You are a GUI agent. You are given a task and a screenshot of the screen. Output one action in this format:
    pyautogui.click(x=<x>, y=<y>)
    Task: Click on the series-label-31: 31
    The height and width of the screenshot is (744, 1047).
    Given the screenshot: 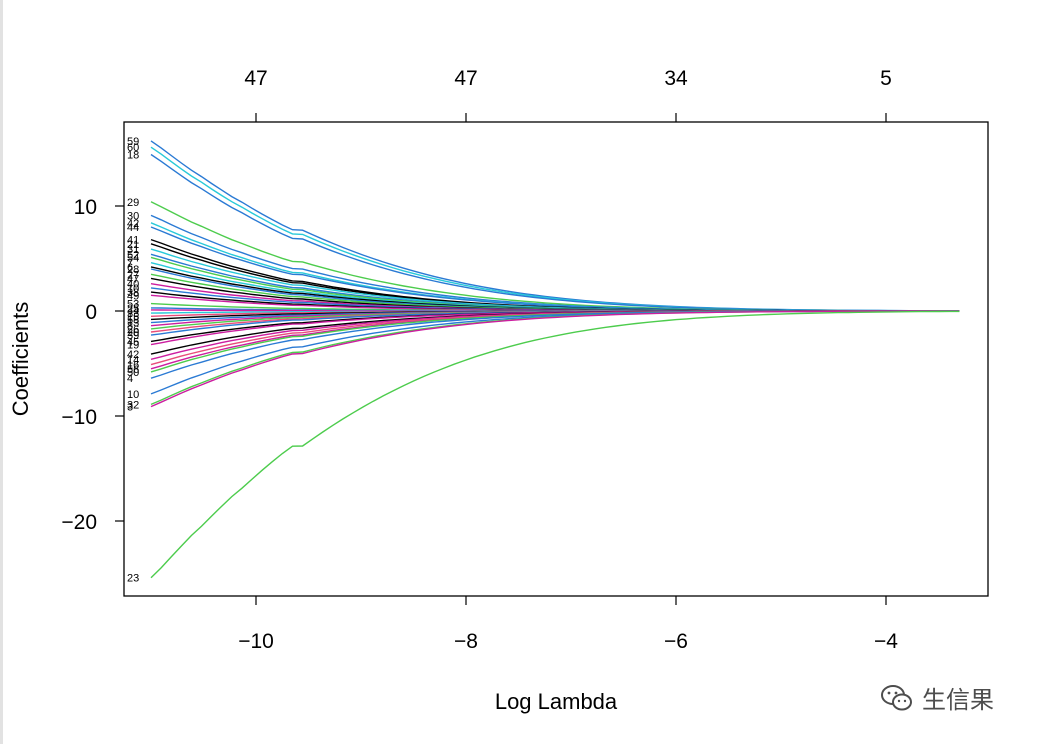 What is the action you would take?
    pyautogui.click(x=133, y=250)
    